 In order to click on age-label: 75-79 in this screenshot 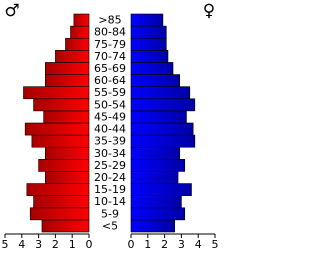, I will do `click(110, 44)`.